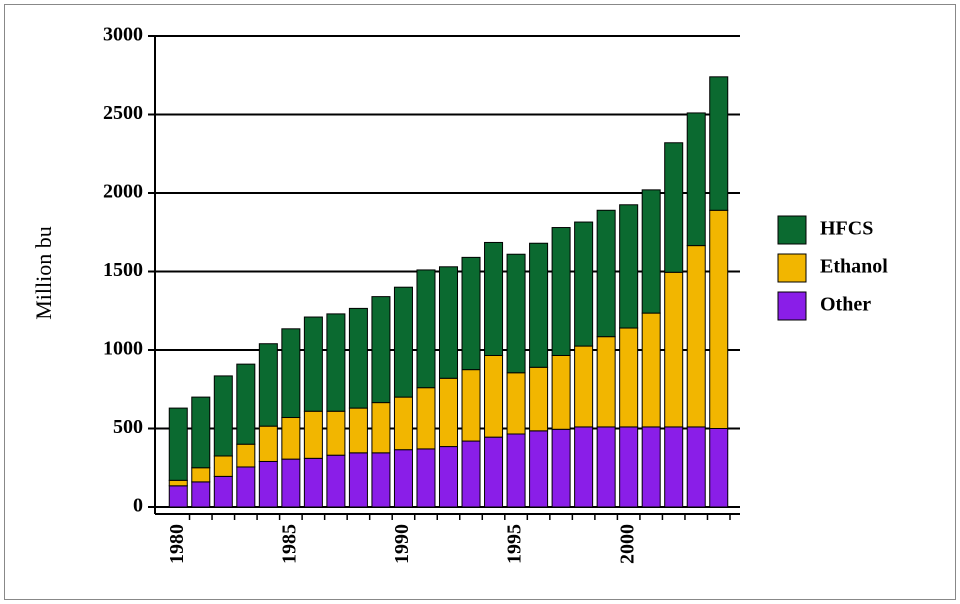  I want to click on x-tick-label: 1995, so click(515, 544).